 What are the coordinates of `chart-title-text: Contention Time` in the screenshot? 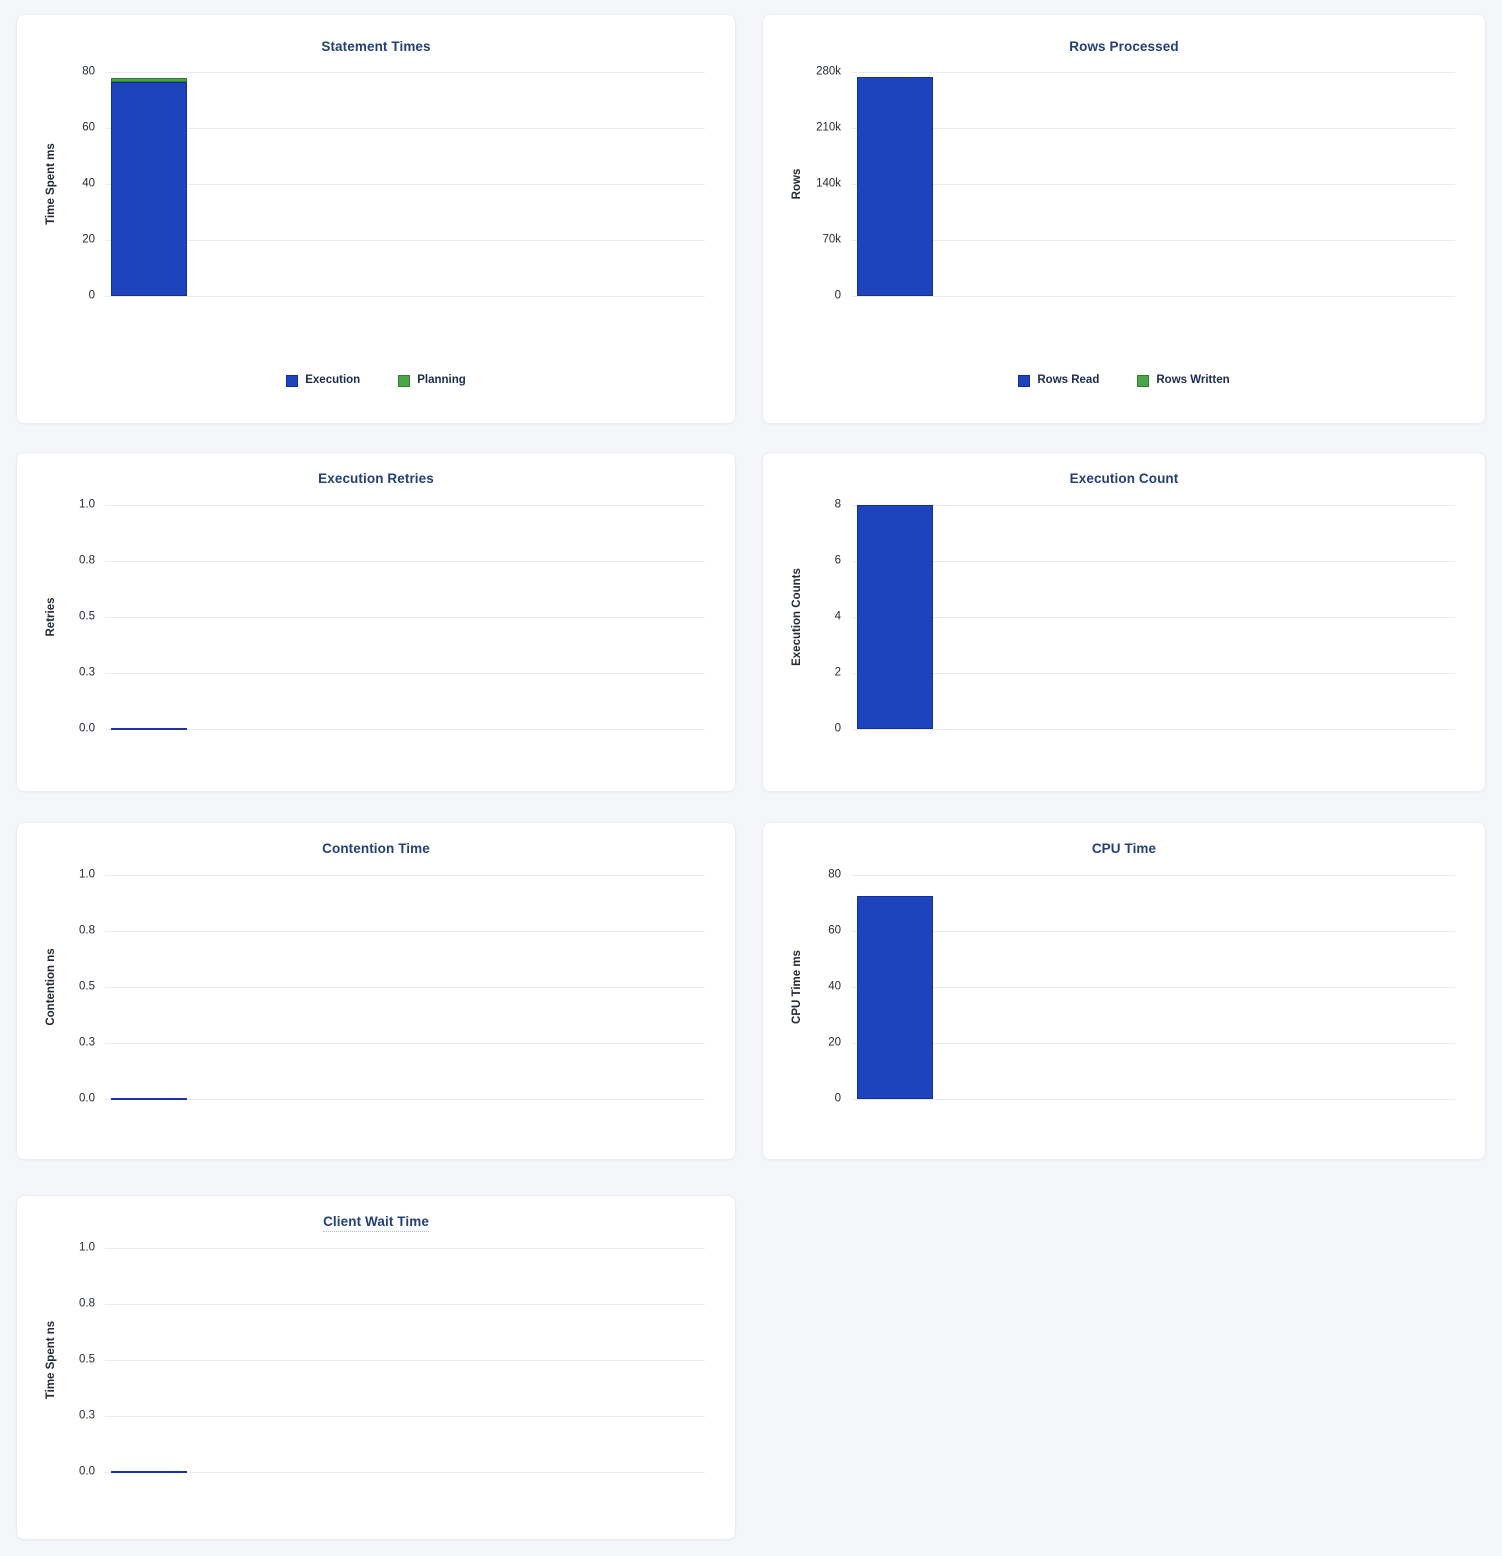 It's located at (376, 848).